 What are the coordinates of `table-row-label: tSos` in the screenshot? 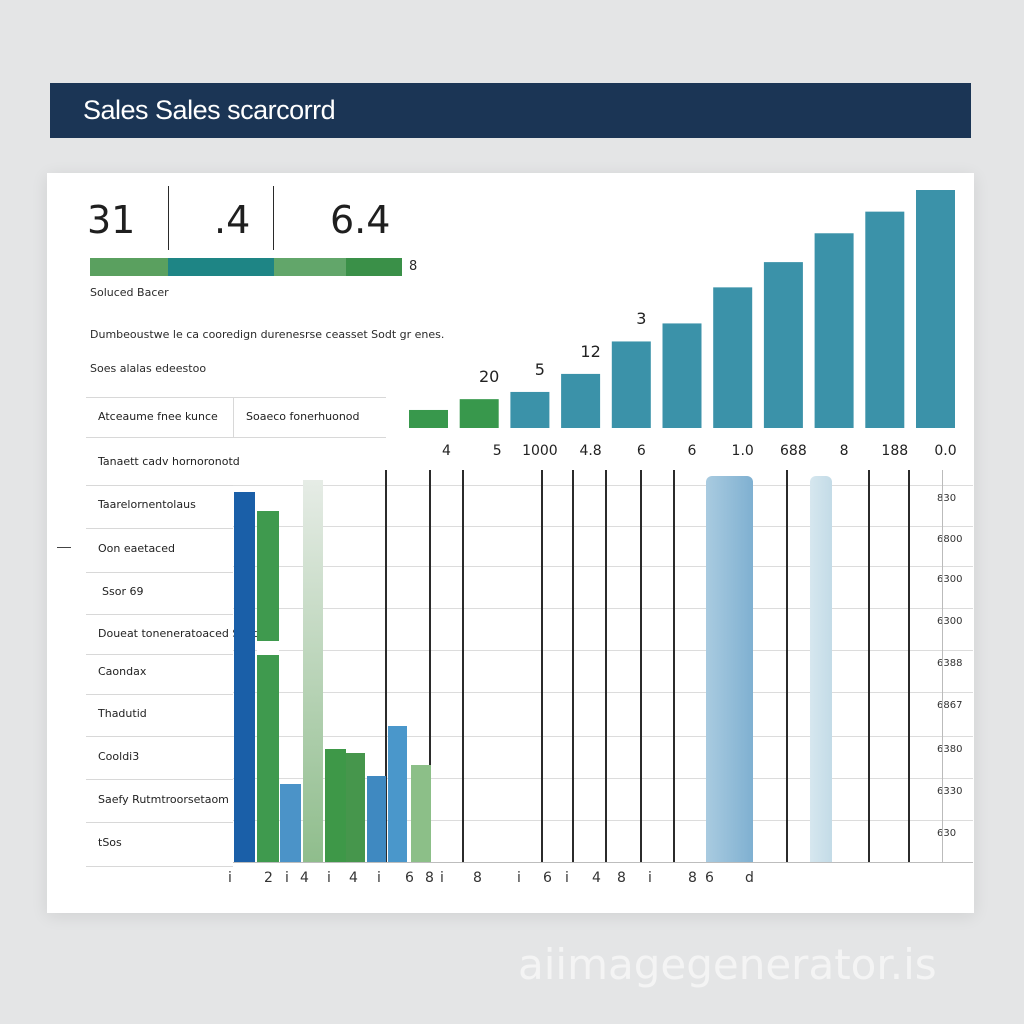 It's located at (110, 842).